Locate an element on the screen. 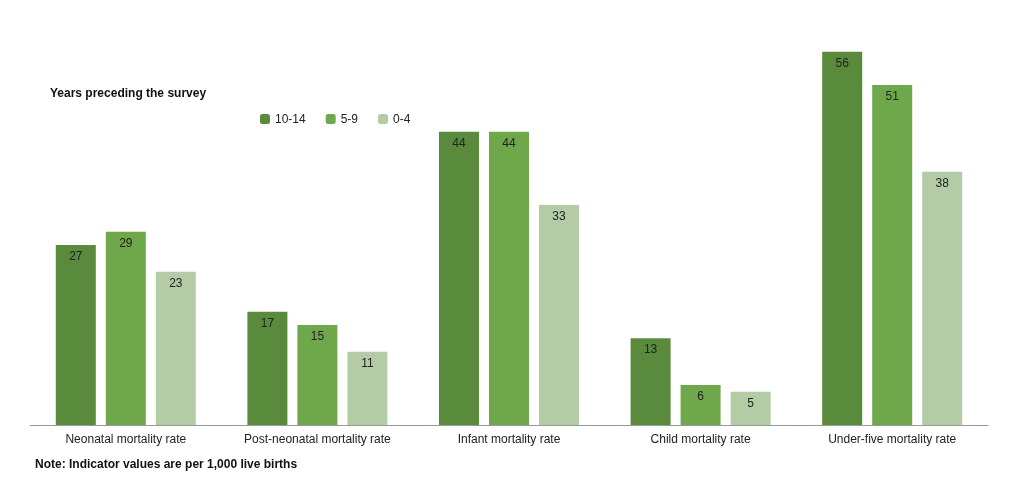  data-label: 17 is located at coordinates (267, 322).